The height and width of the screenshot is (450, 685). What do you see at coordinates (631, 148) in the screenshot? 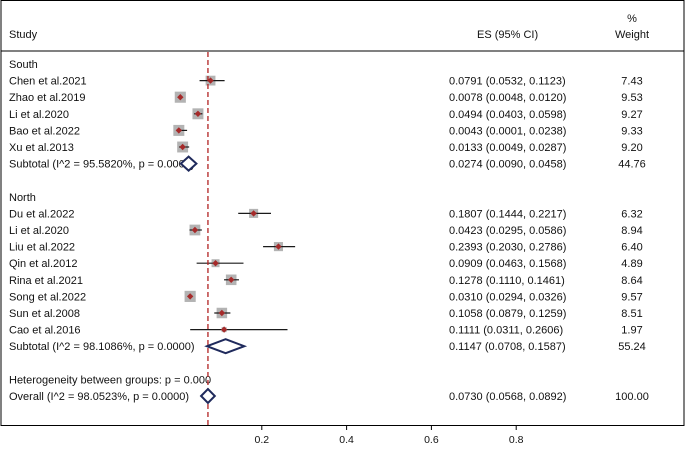
I see `weight-text: 9.20` at bounding box center [631, 148].